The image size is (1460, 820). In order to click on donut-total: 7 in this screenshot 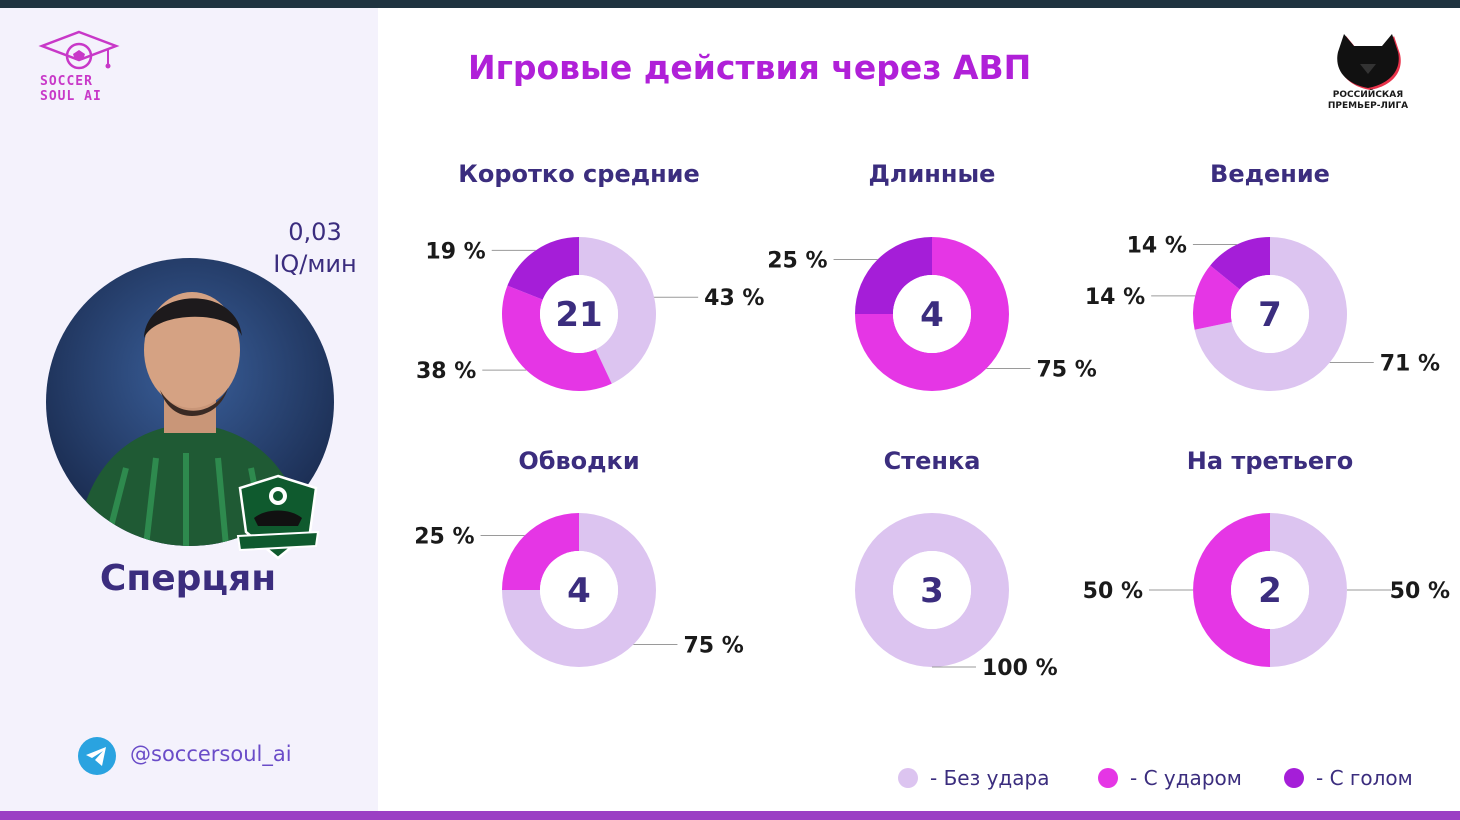, I will do `click(1270, 315)`.